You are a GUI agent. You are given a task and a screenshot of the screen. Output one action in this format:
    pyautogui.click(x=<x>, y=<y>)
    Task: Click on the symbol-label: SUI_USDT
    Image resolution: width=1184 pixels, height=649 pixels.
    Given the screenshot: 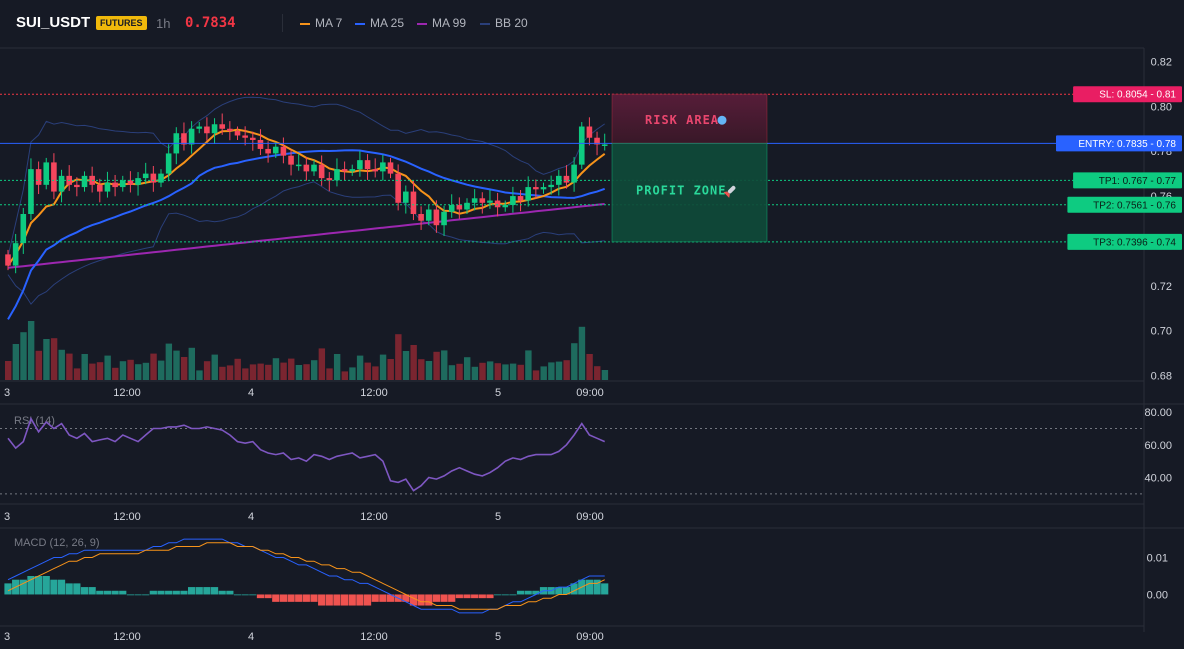 What is the action you would take?
    pyautogui.click(x=53, y=22)
    